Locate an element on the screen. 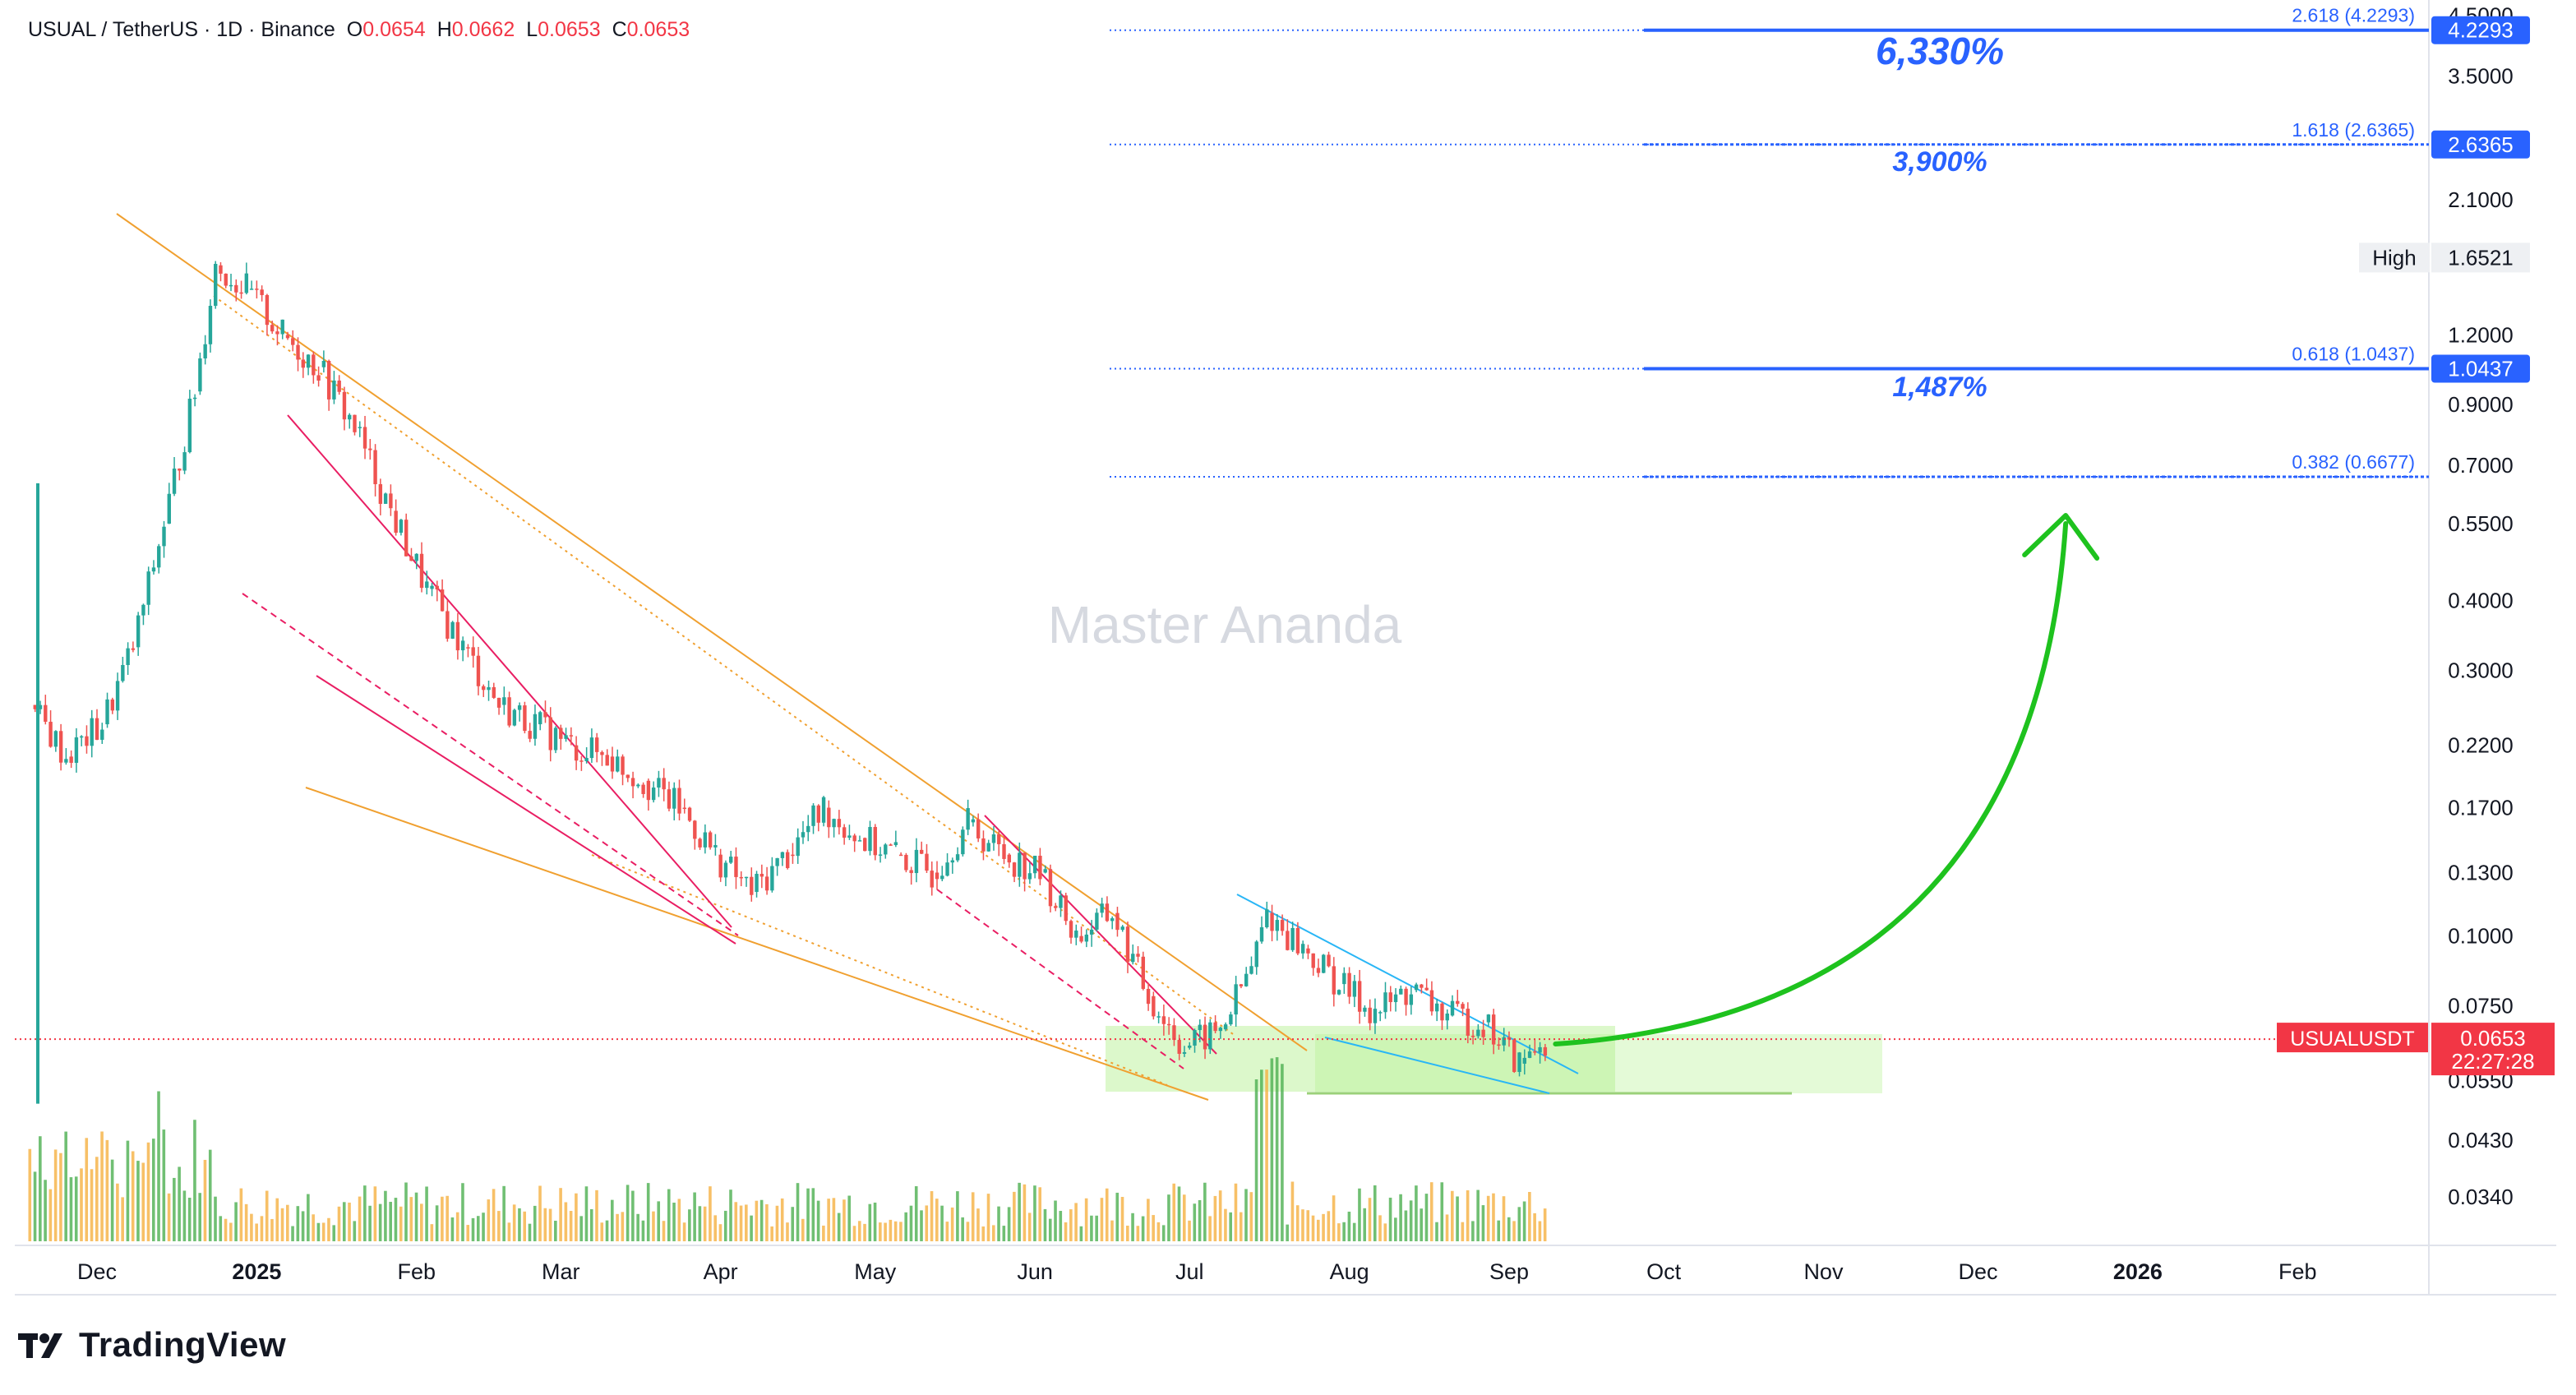 The image size is (2576, 1395). symbol-title: USUAL / TetherUS · 1D · Binance is located at coordinates (181, 29).